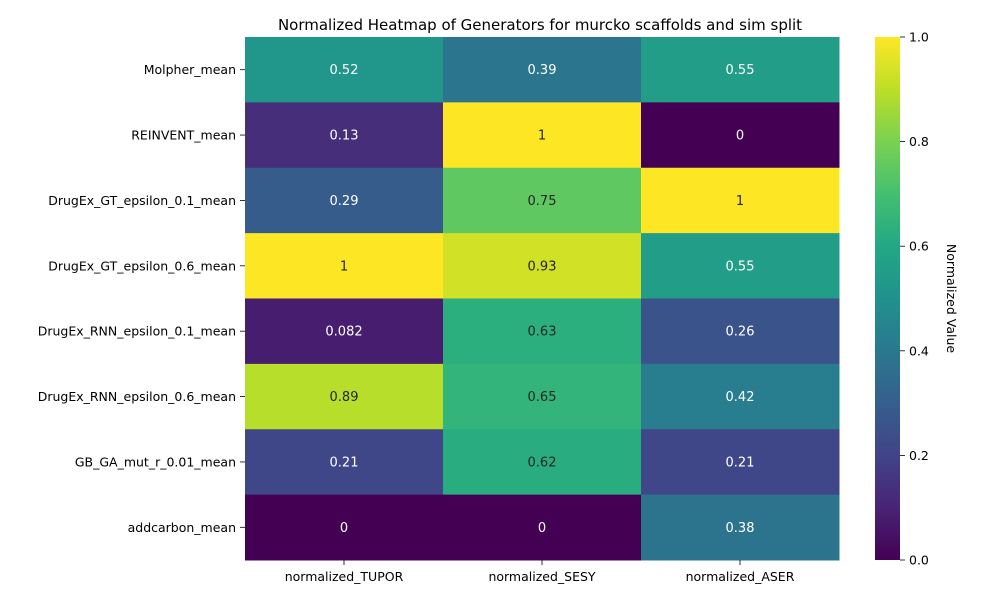 This screenshot has height=600, width=1000. I want to click on colorbar-tick-label: 0.4, so click(919, 350).